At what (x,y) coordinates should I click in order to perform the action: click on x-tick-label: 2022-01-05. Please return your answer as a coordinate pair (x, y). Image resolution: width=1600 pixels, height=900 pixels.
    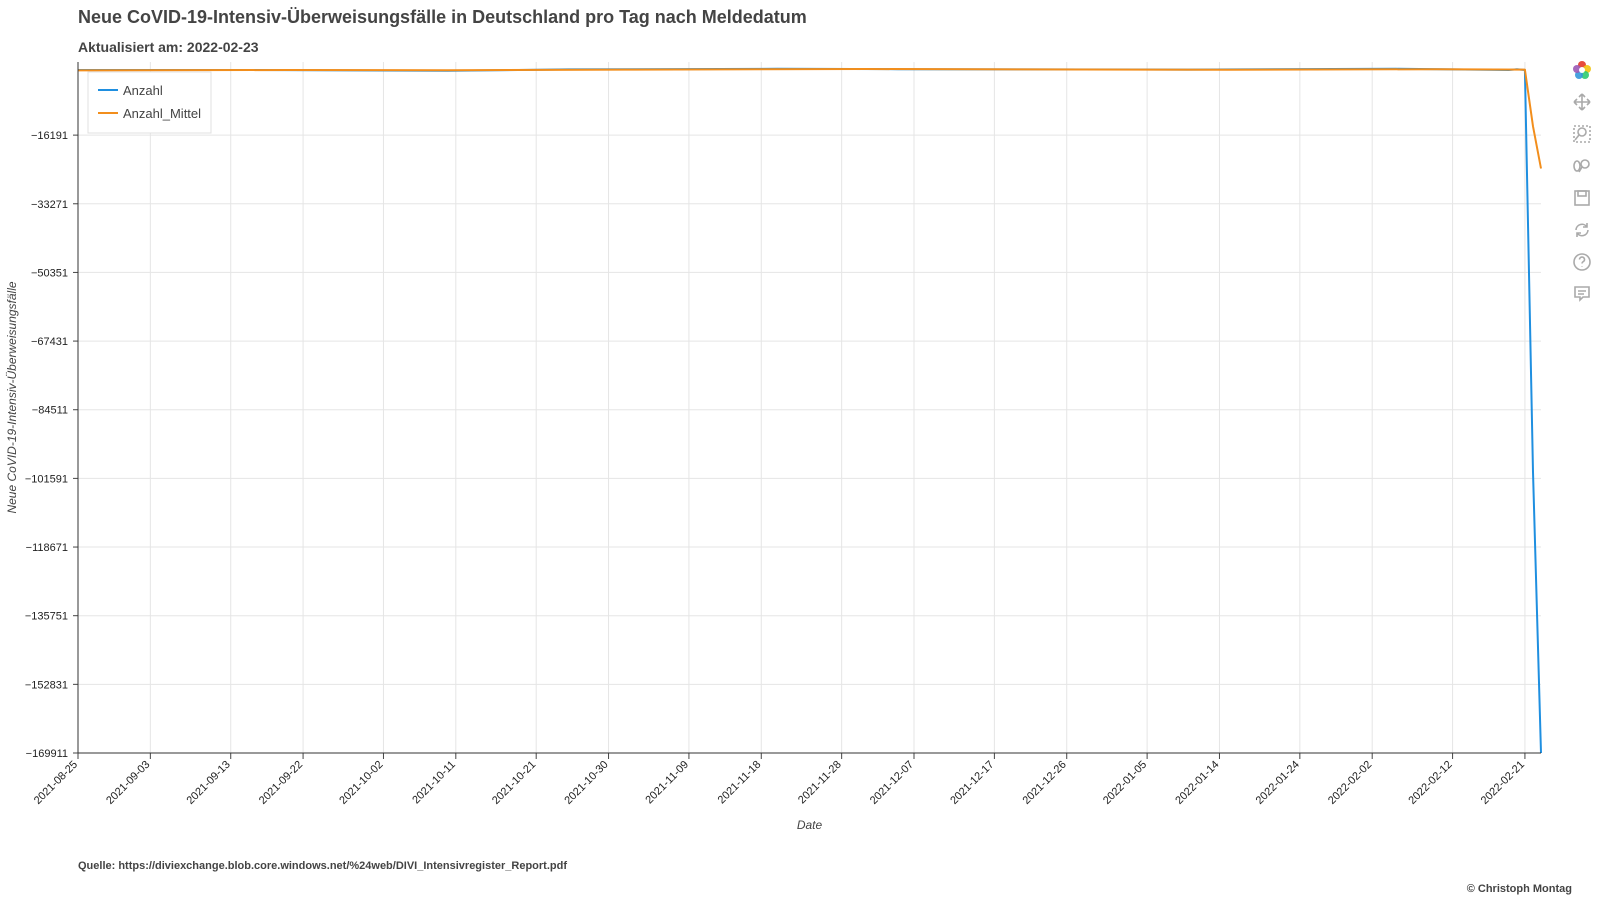
    Looking at the image, I should click on (1125, 783).